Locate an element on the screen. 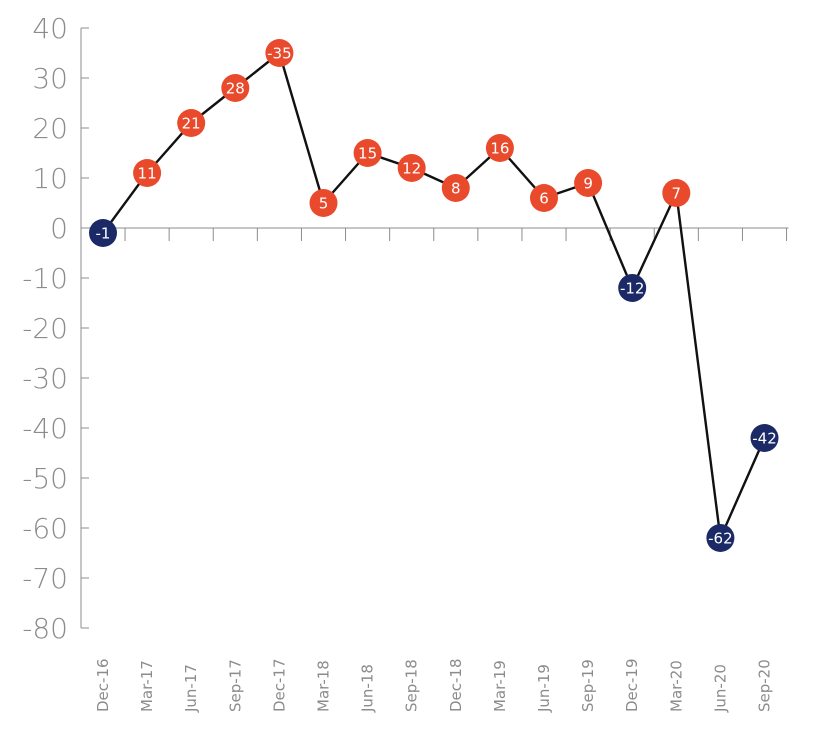 The height and width of the screenshot is (741, 821). data-label: 28 is located at coordinates (235, 89).